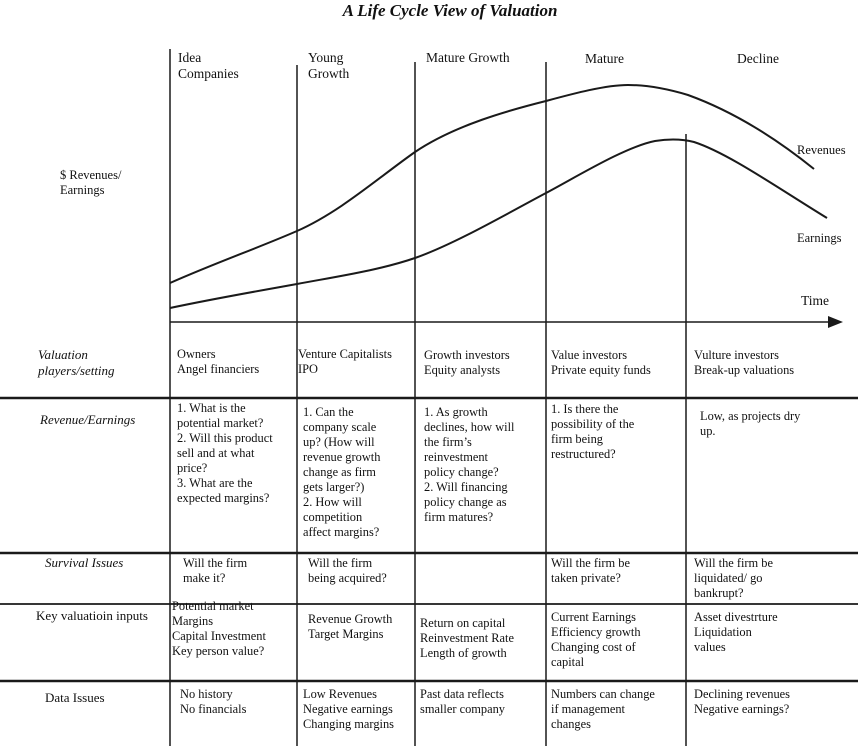  What do you see at coordinates (450, 10) in the screenshot?
I see `figure-title: A Life Cycle View of Valuation` at bounding box center [450, 10].